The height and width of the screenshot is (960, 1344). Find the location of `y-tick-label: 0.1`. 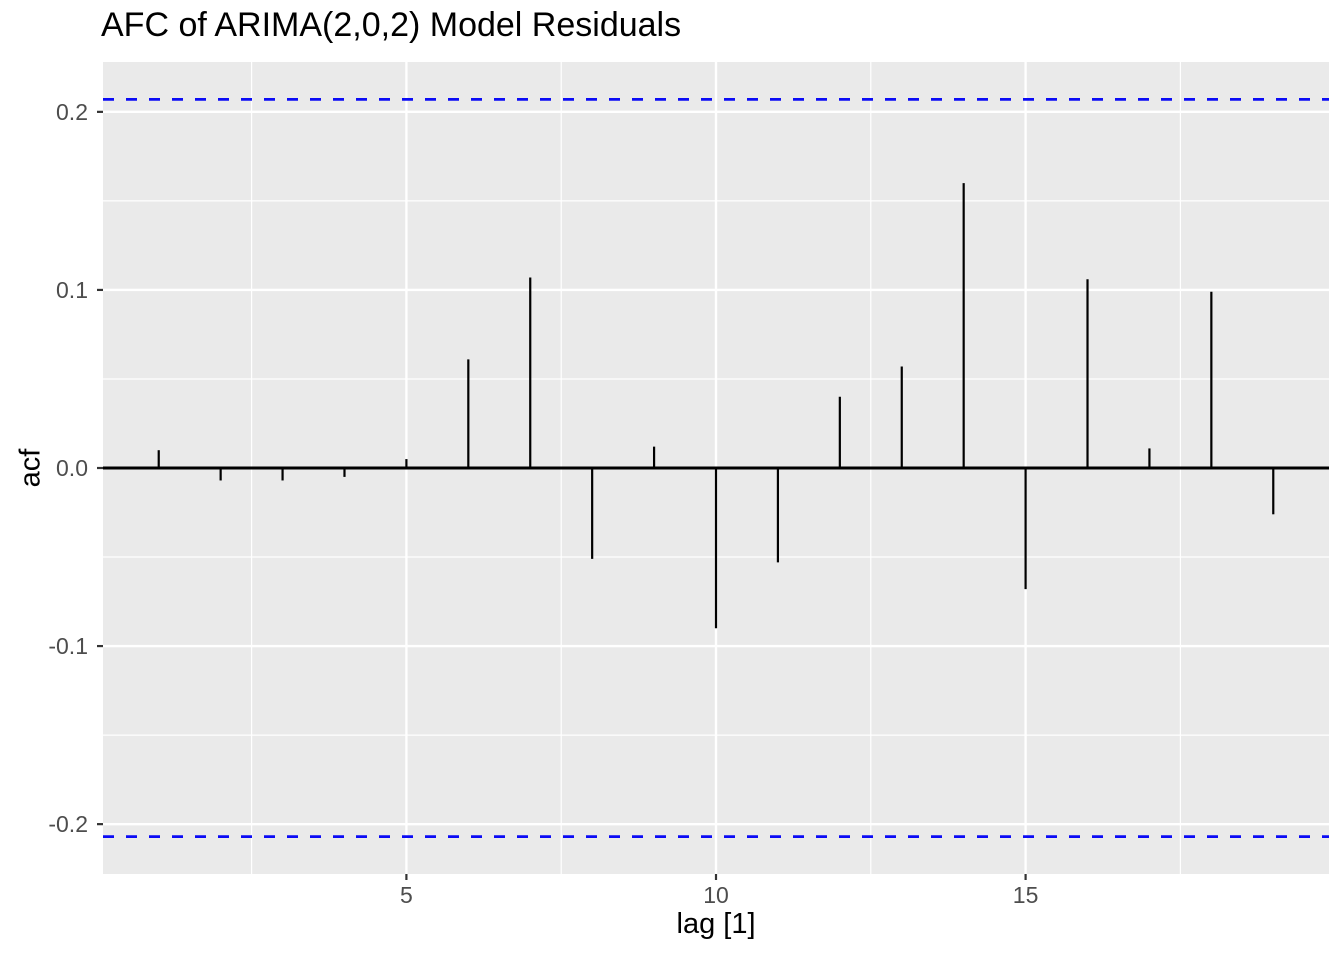

y-tick-label: 0.1 is located at coordinates (72, 290).